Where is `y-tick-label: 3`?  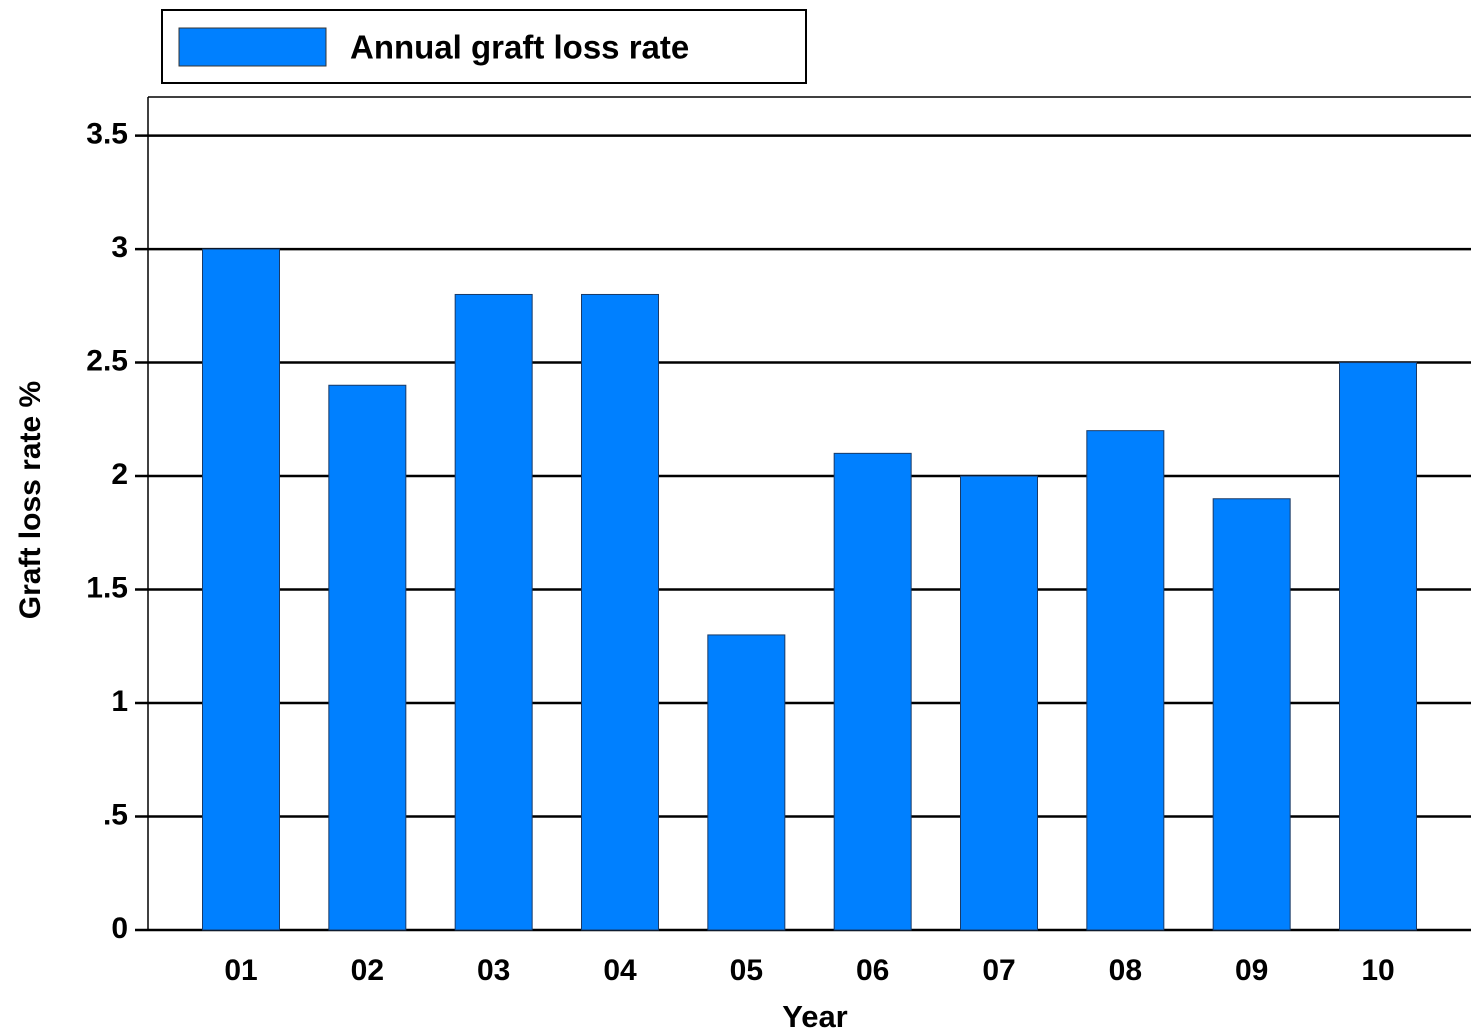 y-tick-label: 3 is located at coordinates (119, 247).